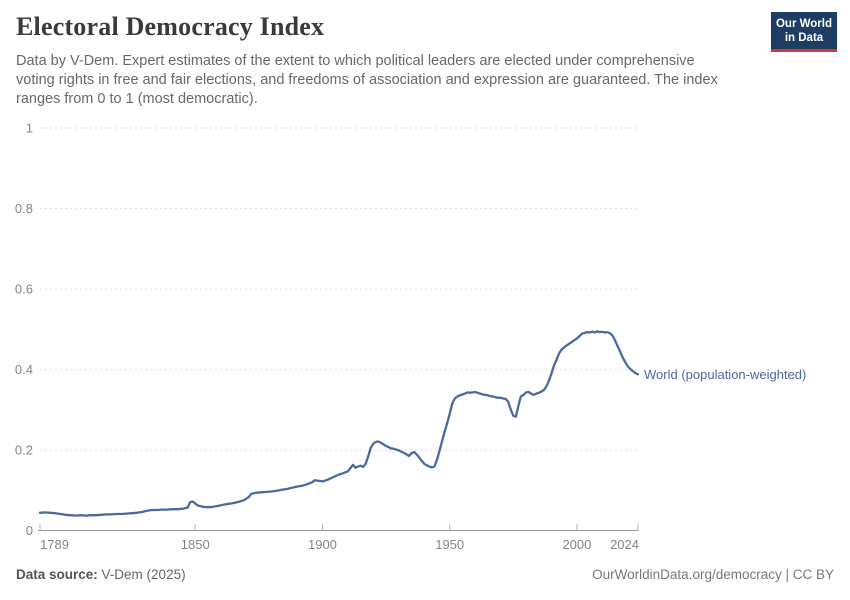 This screenshot has height=600, width=850. I want to click on data-source-value: V-Dem (2025), so click(143, 574).